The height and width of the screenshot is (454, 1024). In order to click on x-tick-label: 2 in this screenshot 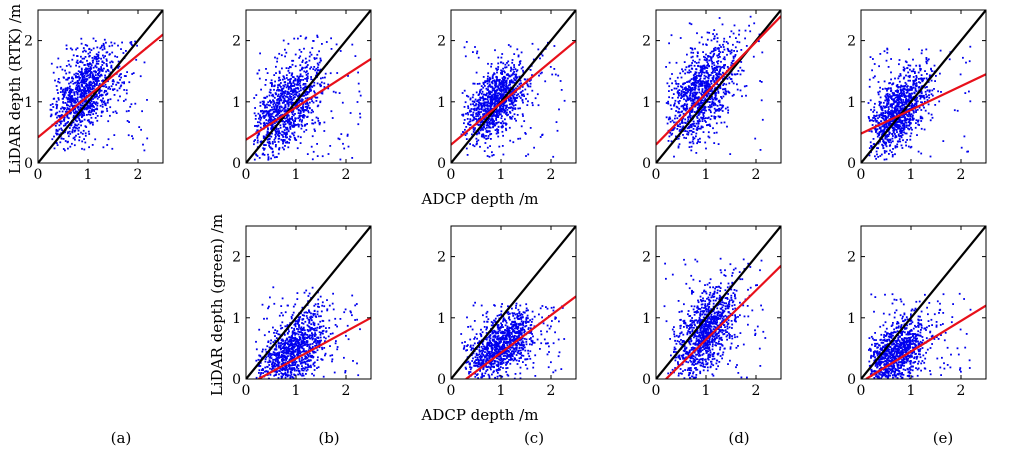, I will do `click(756, 175)`.